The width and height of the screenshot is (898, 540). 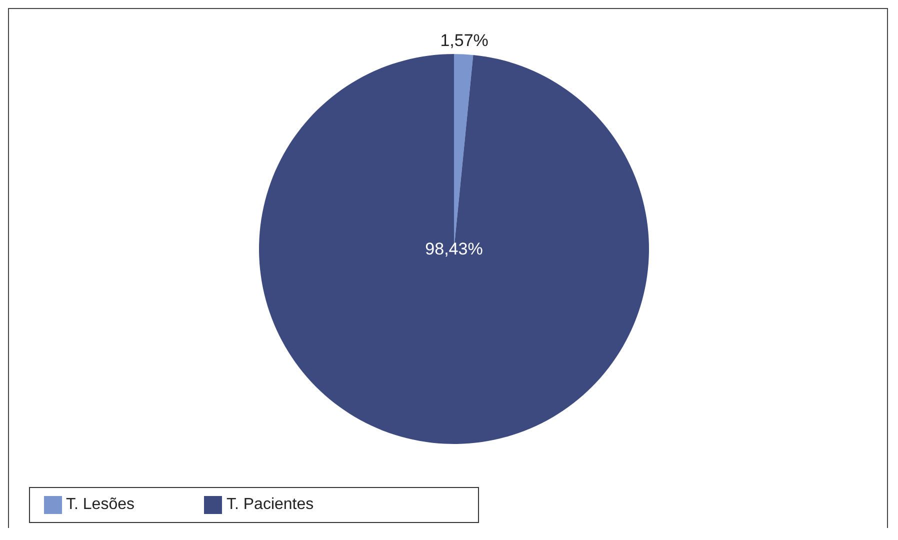 What do you see at coordinates (464, 40) in the screenshot?
I see `data-label: 1,57%` at bounding box center [464, 40].